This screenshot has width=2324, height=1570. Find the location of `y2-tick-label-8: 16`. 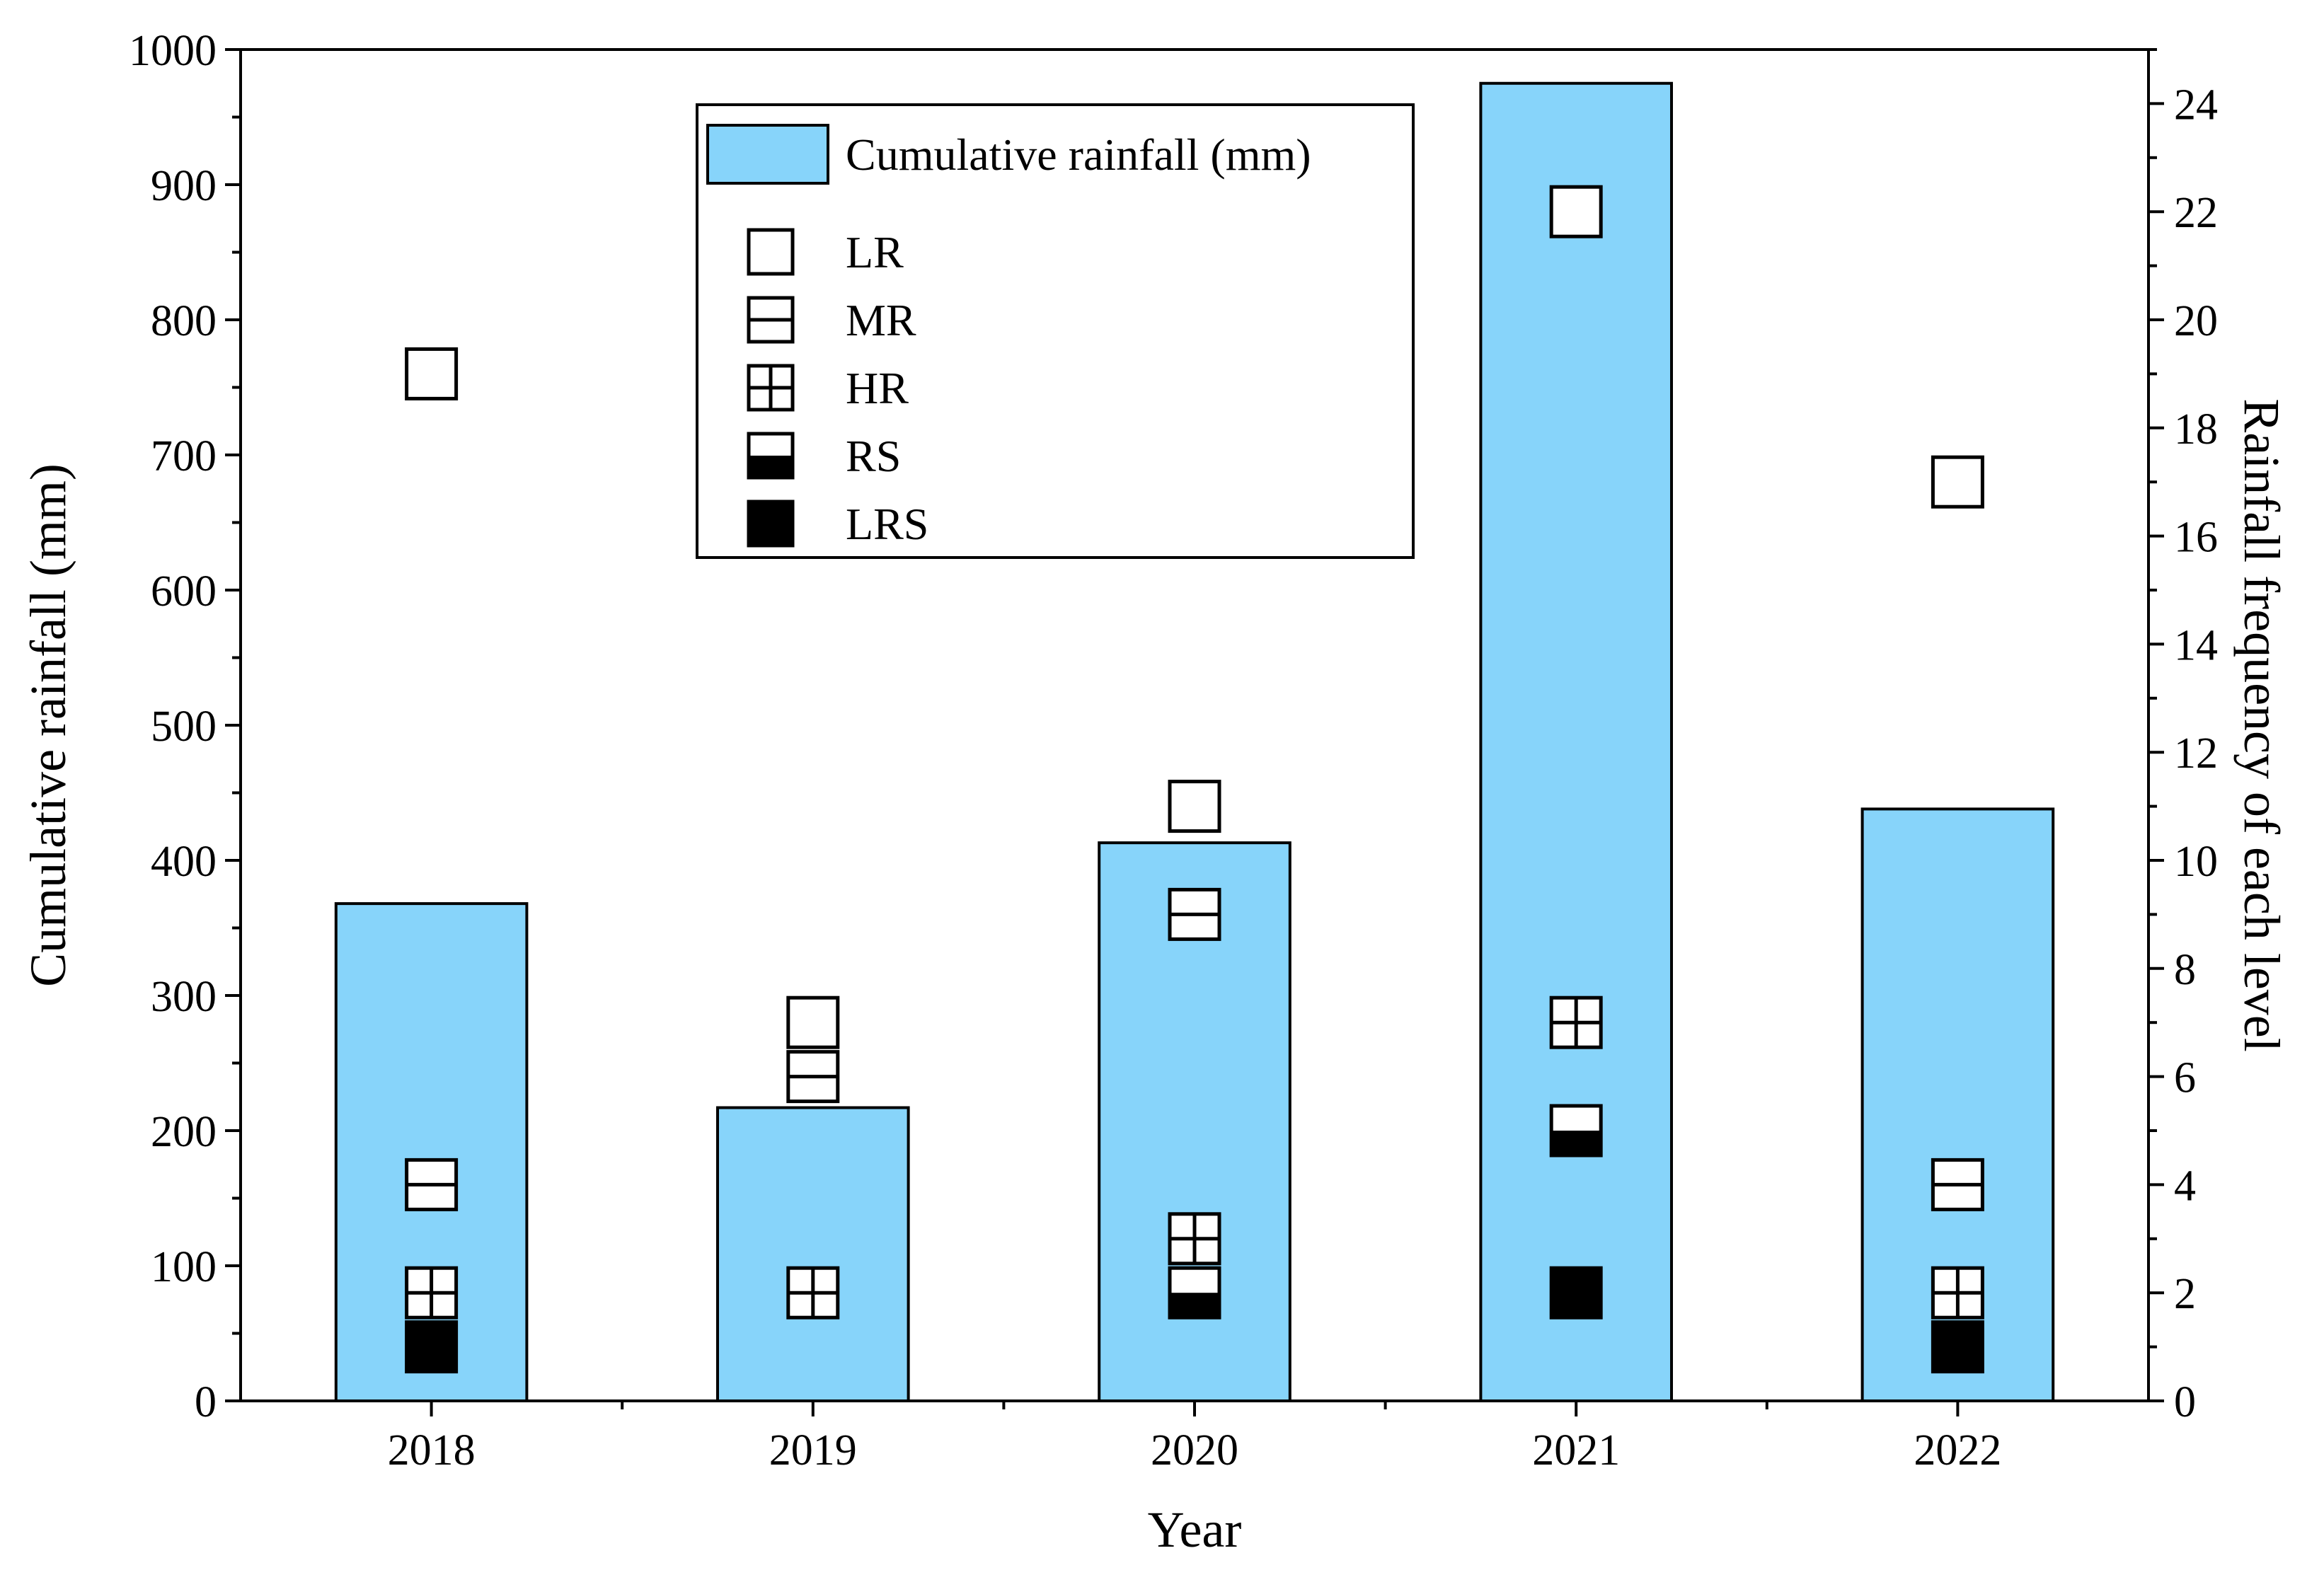

y2-tick-label-8: 16 is located at coordinates (2196, 538).